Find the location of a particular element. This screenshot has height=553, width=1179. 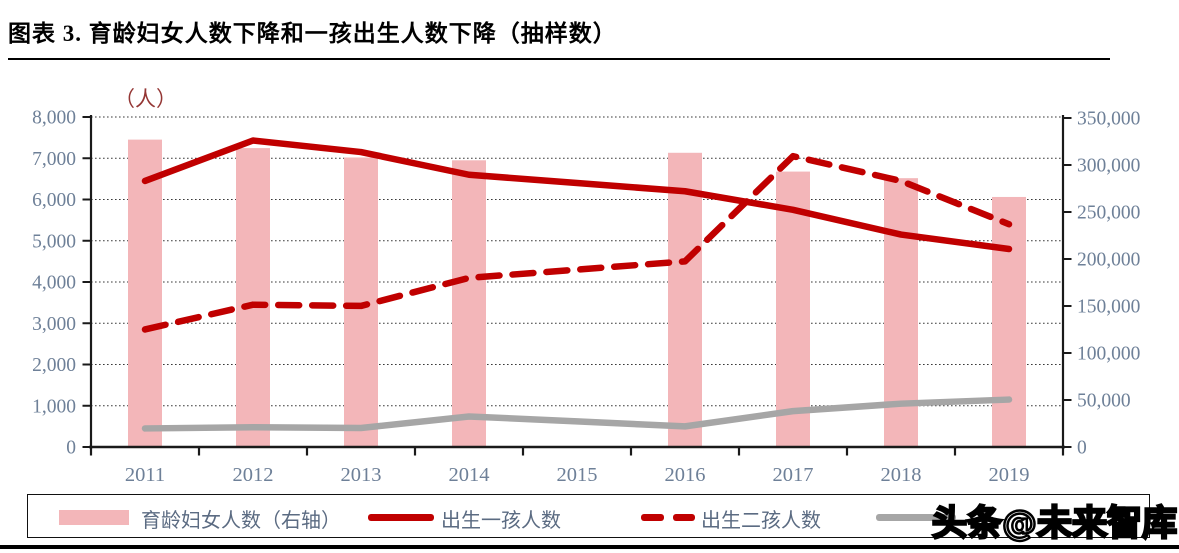

title-underline-rule is located at coordinates (559, 59).